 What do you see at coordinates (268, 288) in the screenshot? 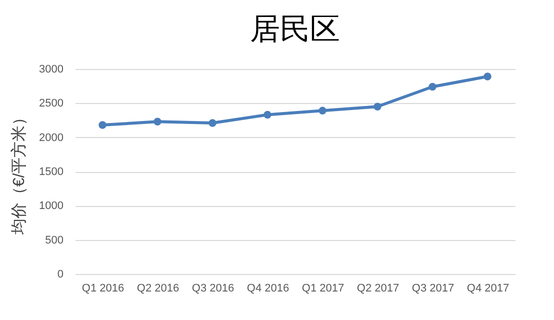
I see `x-tick-label: Q4 2016` at bounding box center [268, 288].